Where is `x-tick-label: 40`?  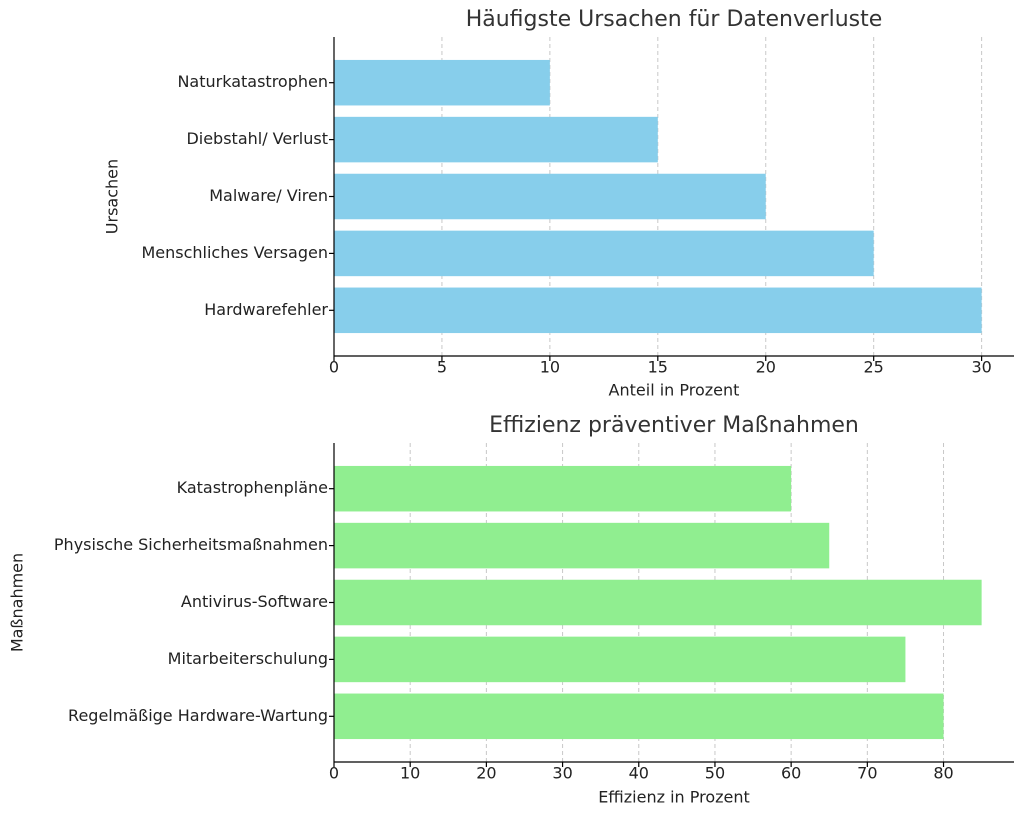 x-tick-label: 40 is located at coordinates (639, 773).